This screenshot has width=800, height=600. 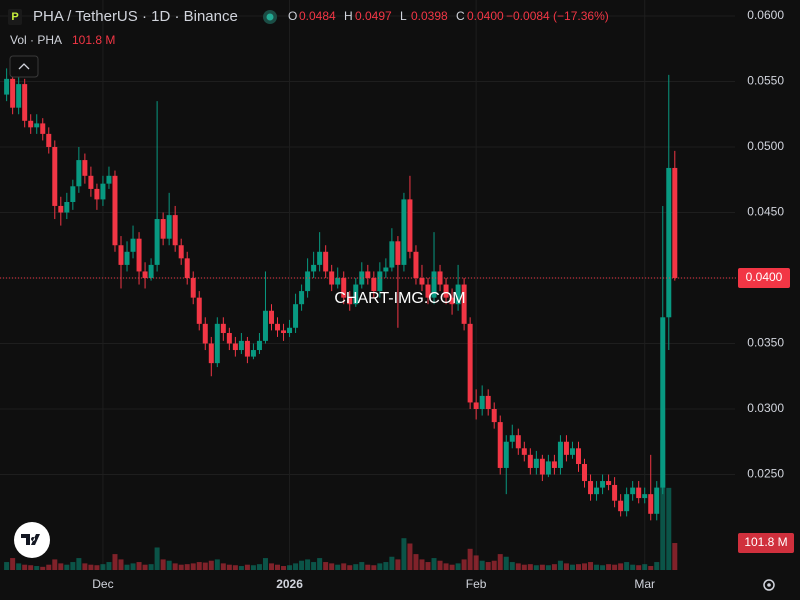 What do you see at coordinates (289, 584) in the screenshot?
I see `x-tick-label: 2026` at bounding box center [289, 584].